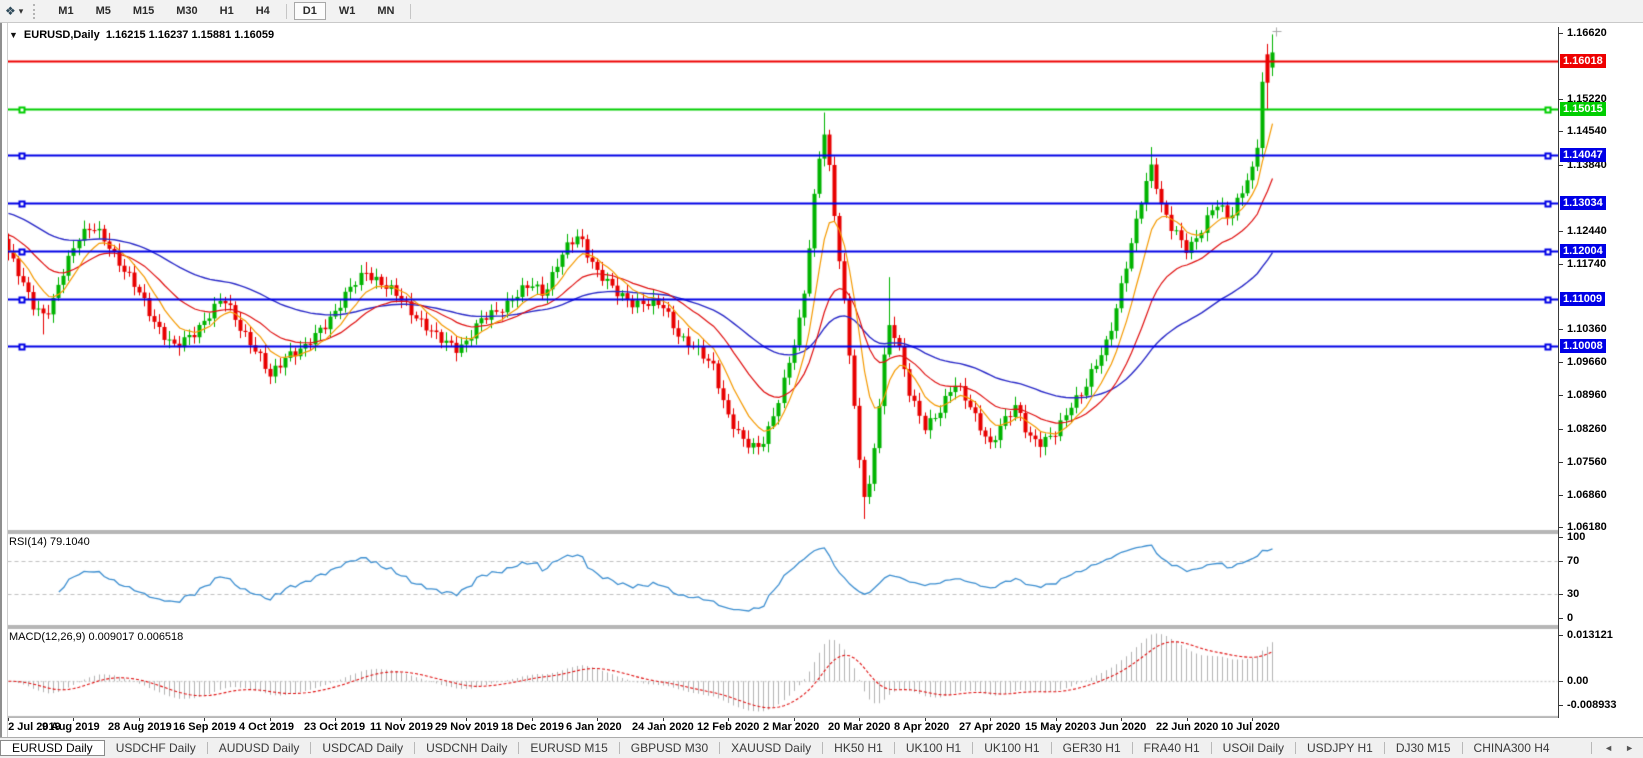 This screenshot has width=1643, height=758. What do you see at coordinates (103, 11) in the screenshot?
I see `timeframe-button-m5: M5` at bounding box center [103, 11].